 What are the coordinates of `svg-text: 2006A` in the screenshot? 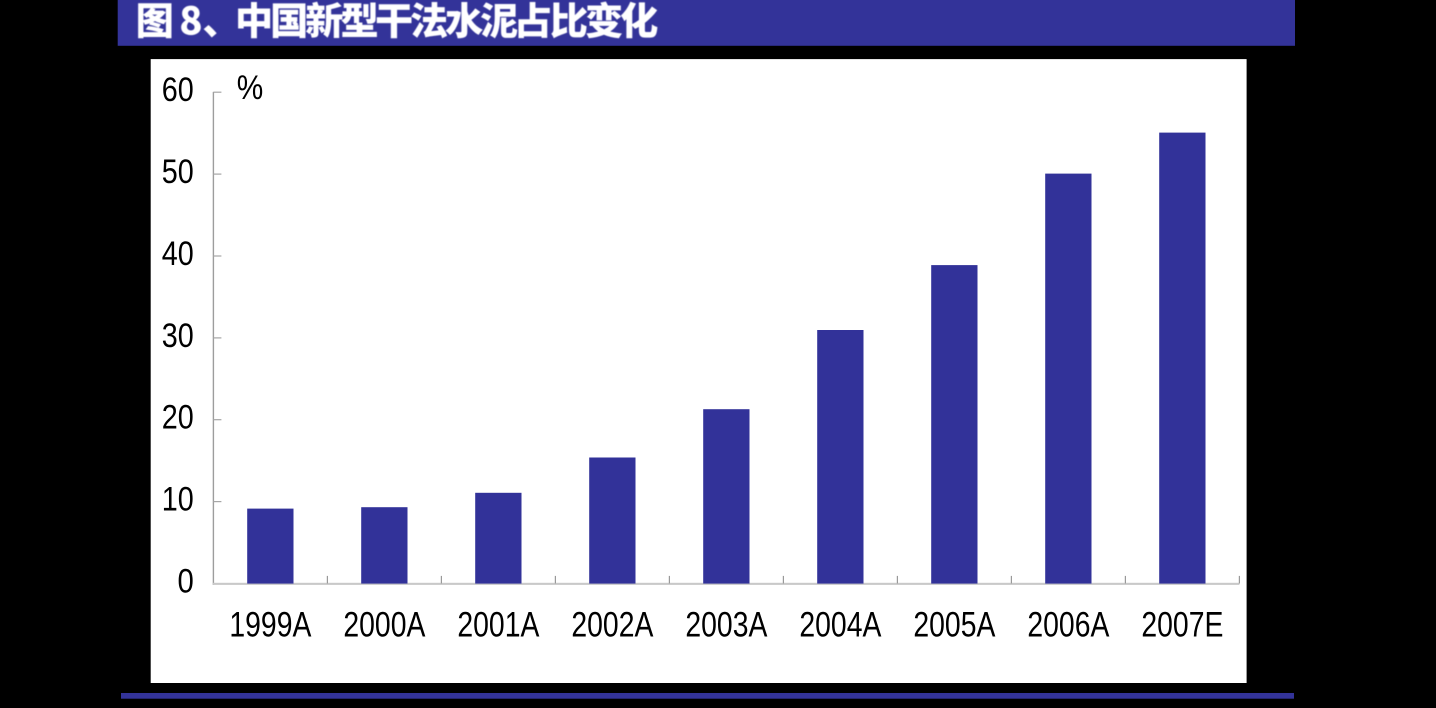 It's located at (1068, 624).